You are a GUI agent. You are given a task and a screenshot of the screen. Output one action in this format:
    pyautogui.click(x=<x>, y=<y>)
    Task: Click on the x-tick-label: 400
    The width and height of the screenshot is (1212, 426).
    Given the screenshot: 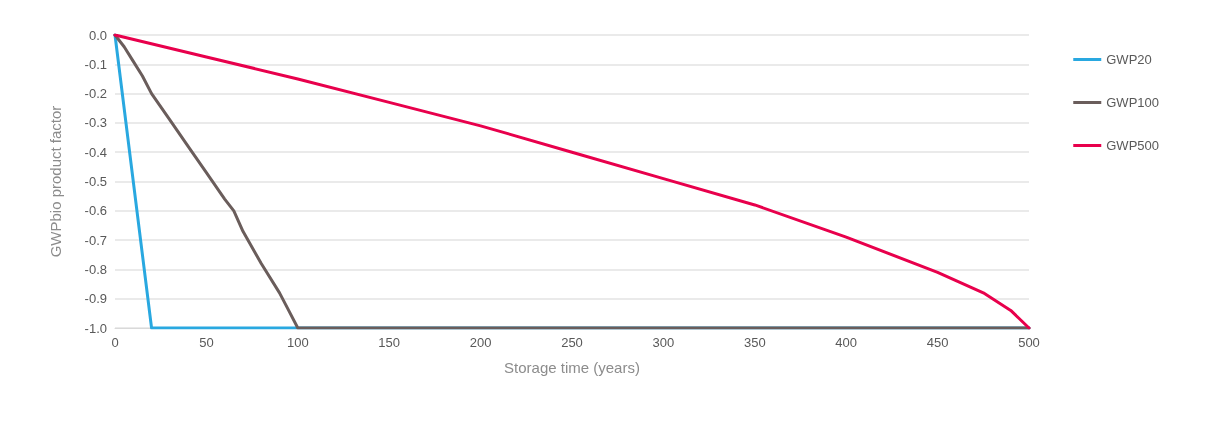 What is the action you would take?
    pyautogui.click(x=846, y=342)
    